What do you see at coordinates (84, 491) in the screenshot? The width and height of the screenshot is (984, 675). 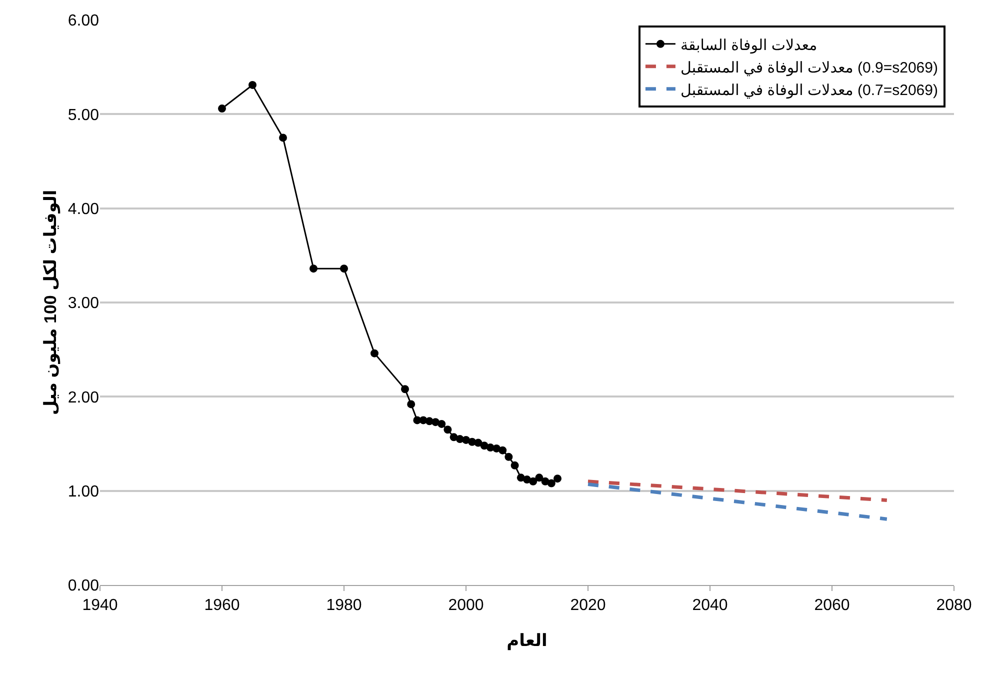 I see `y-tick-label: 1.00` at bounding box center [84, 491].